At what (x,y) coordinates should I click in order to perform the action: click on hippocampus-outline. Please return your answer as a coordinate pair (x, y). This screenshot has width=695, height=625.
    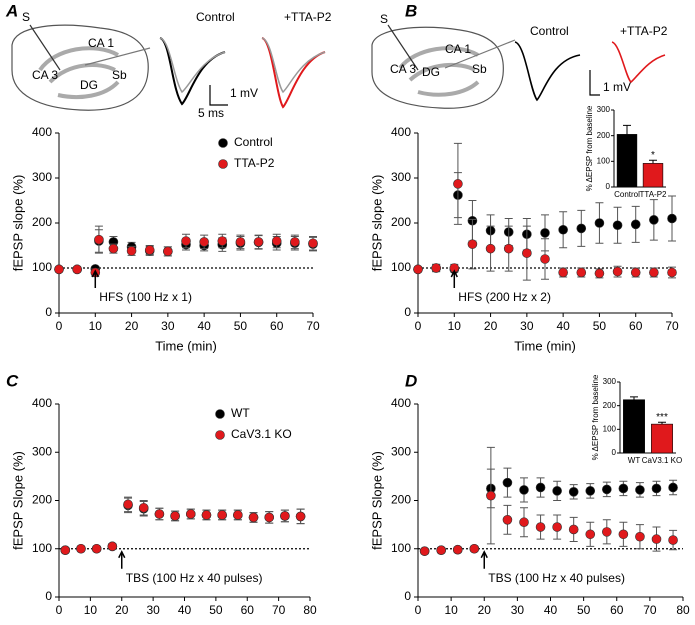
    Looking at the image, I should click on (437, 67).